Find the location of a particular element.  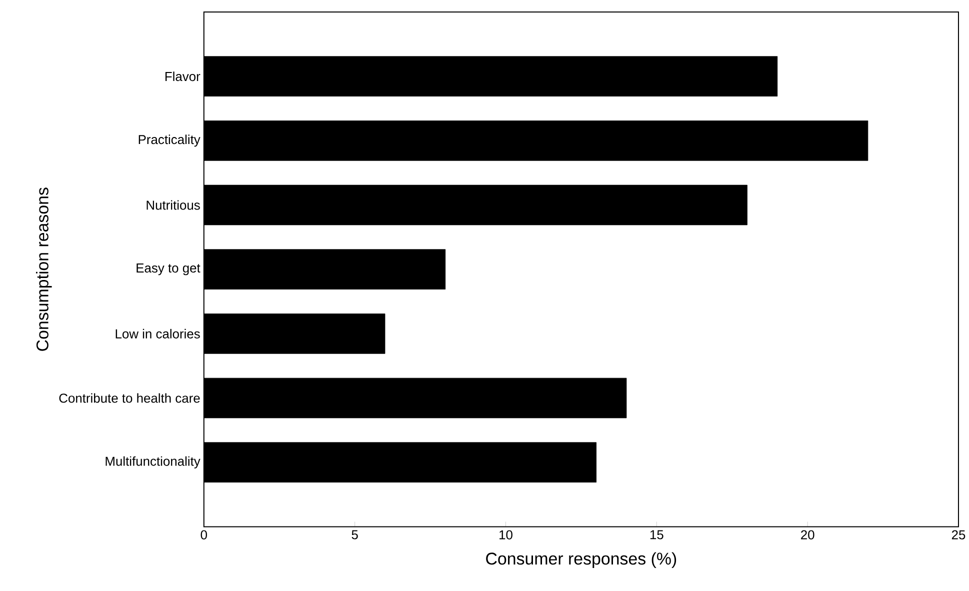

x-tick-label: 0 is located at coordinates (203, 535).